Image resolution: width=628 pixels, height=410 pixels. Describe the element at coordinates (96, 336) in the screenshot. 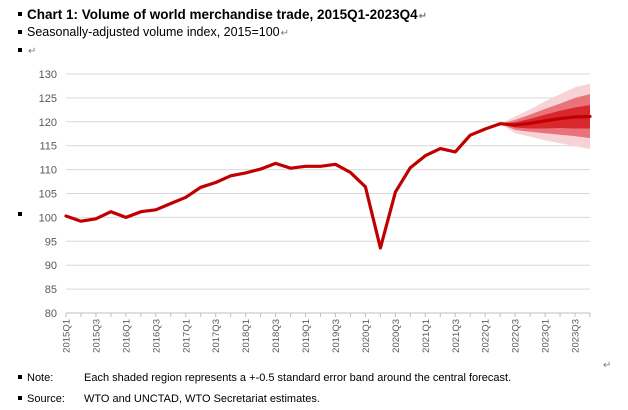

I see `x-tick-label: 2015Q3` at that location.